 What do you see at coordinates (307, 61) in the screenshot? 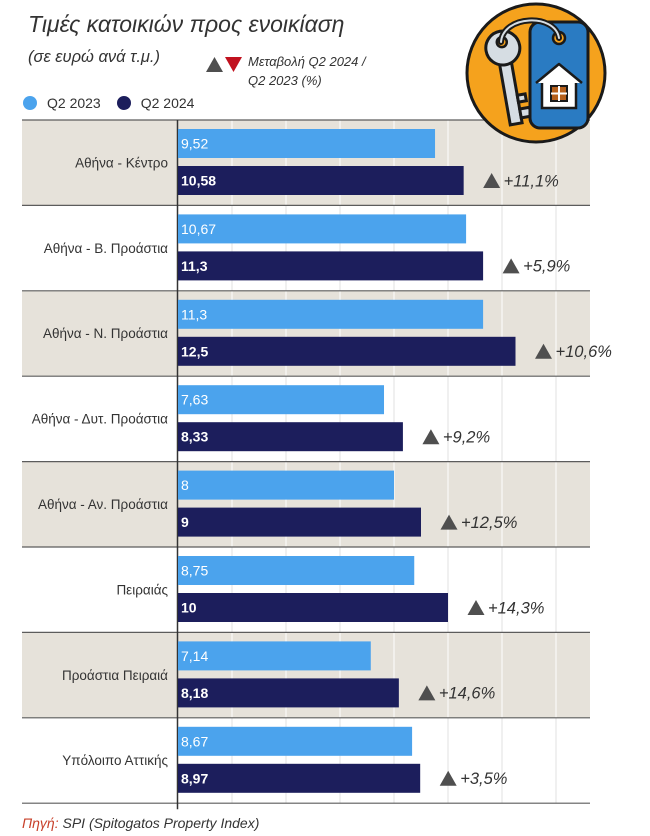
I see `change-legend-line-1: Μεταβολή Q2 2024 /` at bounding box center [307, 61].